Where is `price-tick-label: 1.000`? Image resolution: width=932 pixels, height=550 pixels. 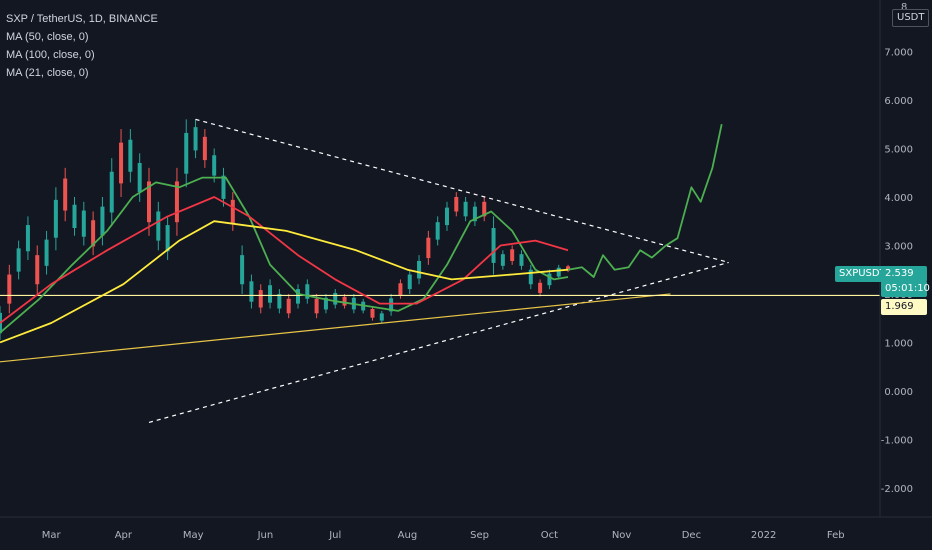 price-tick-label: 1.000 is located at coordinates (898, 343).